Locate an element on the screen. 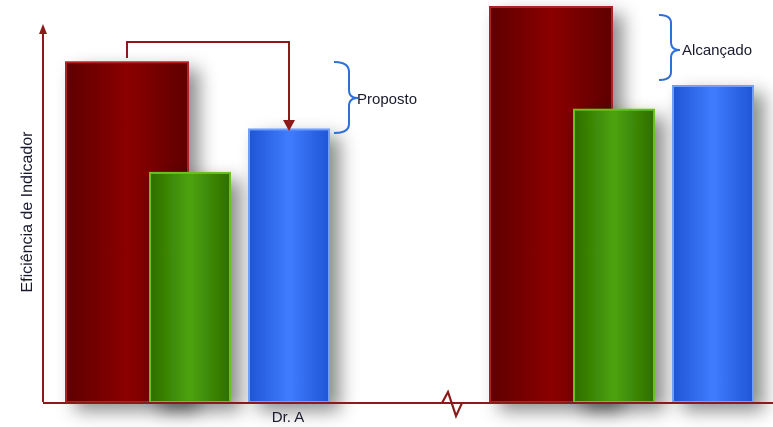 The width and height of the screenshot is (773, 427). x-tick-label-group-1: Dr. A is located at coordinates (288, 417).